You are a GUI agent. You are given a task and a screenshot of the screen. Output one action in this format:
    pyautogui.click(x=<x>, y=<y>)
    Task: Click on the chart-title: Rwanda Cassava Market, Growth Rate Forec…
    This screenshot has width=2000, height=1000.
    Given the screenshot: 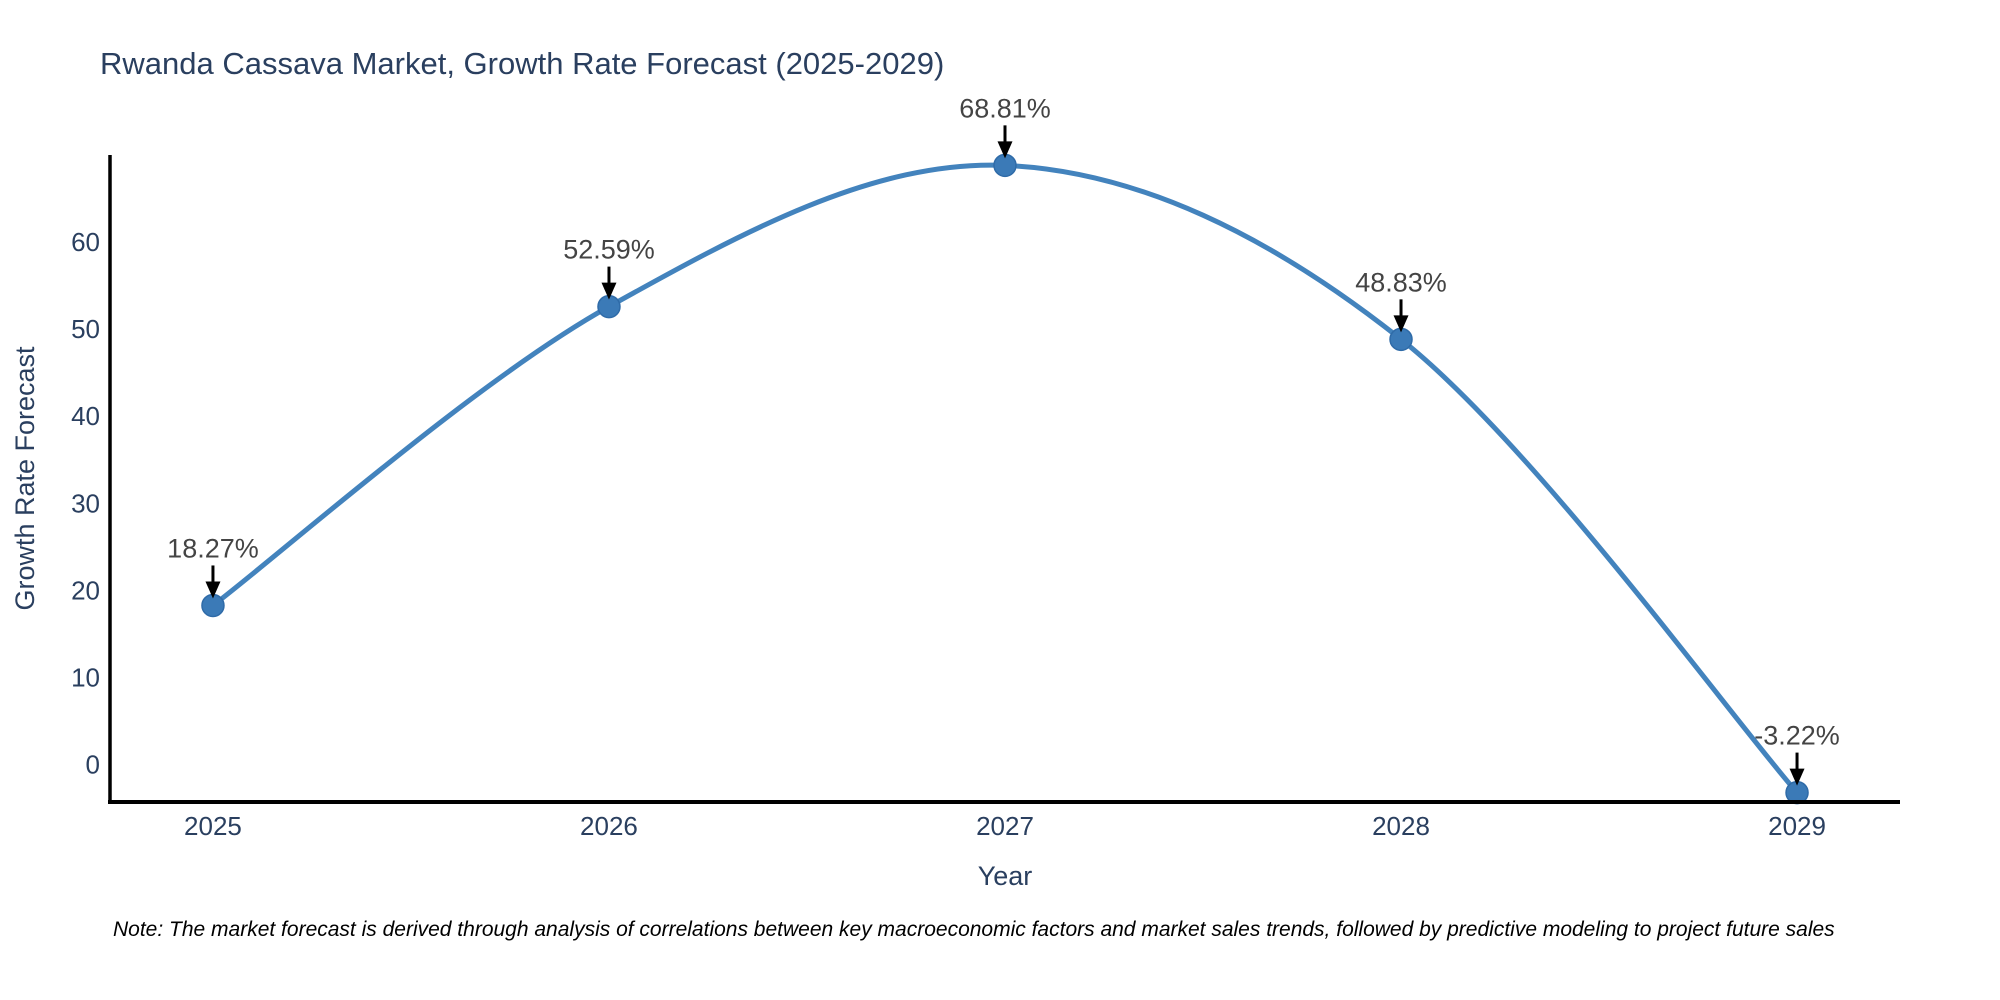 What is the action you would take?
    pyautogui.click(x=522, y=63)
    